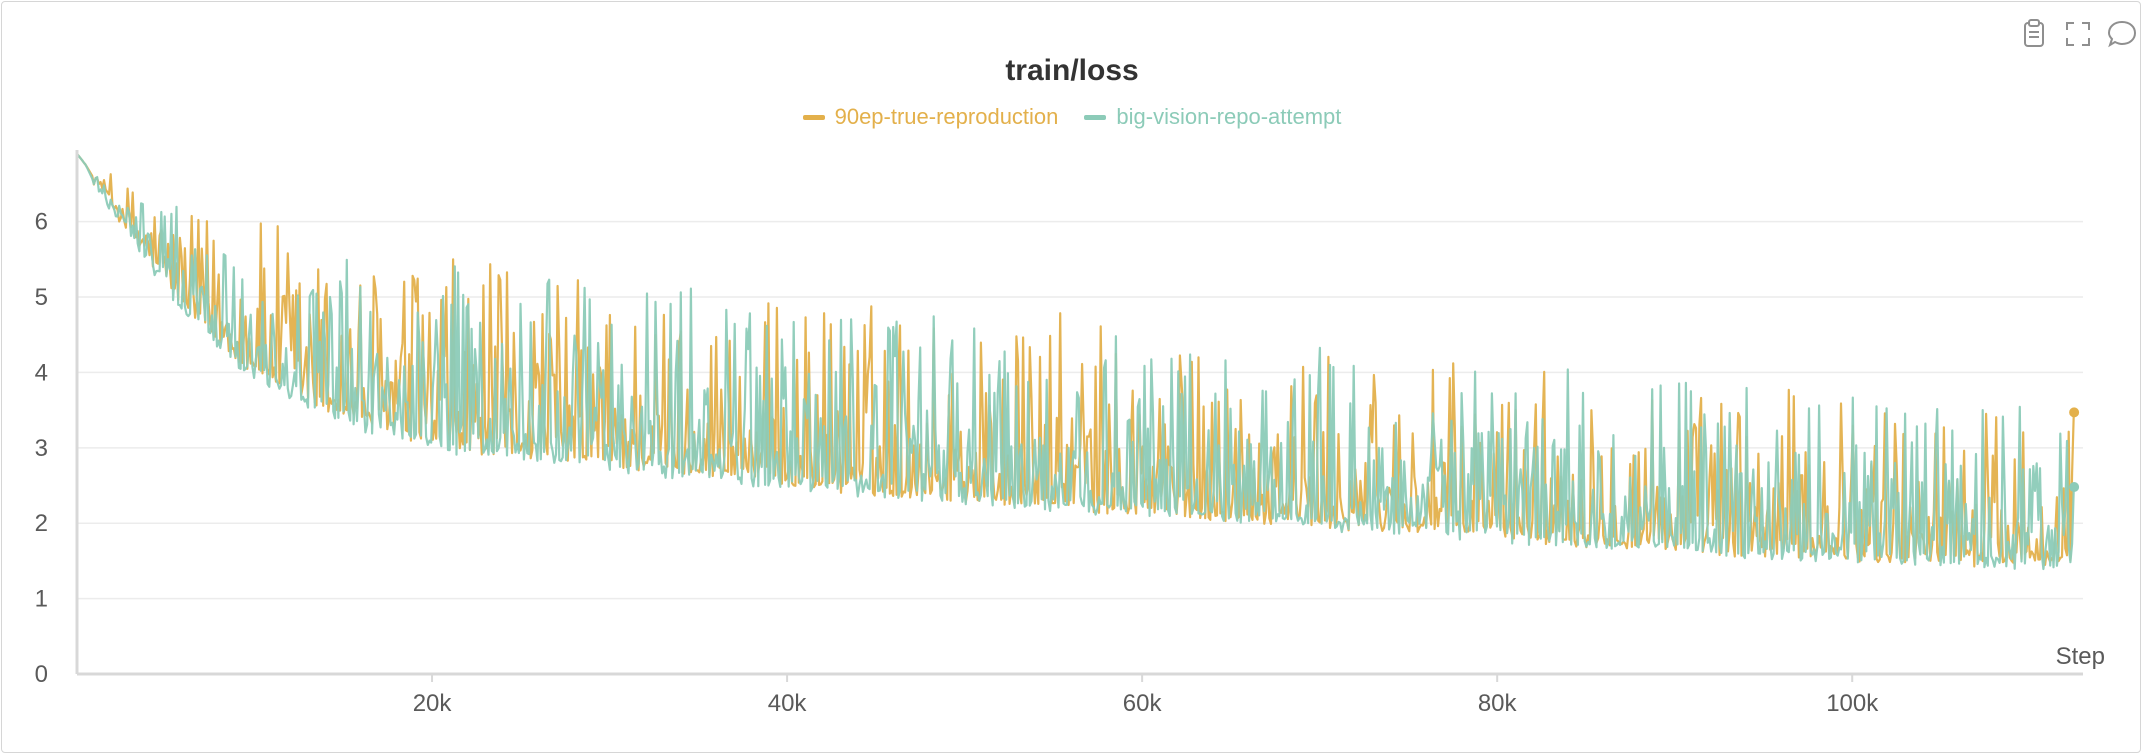 The width and height of the screenshot is (2144, 756). Describe the element at coordinates (433, 703) in the screenshot. I see `x-tick-label: 20k` at that location.